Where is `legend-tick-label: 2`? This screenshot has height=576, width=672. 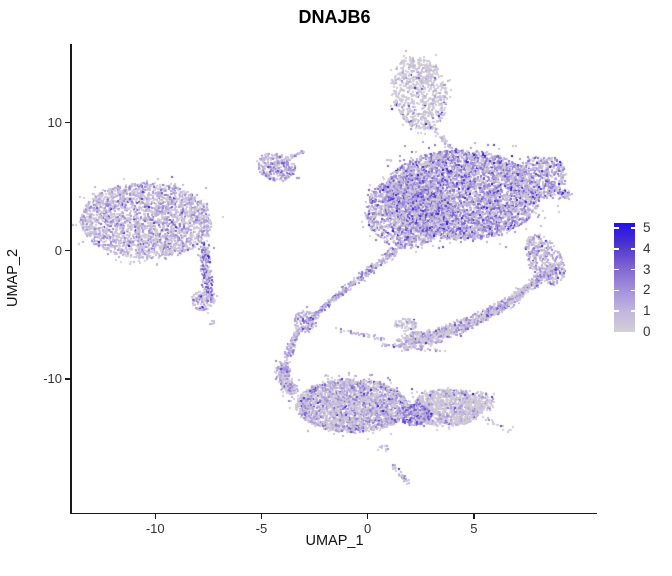
legend-tick-label: 2 is located at coordinates (647, 290).